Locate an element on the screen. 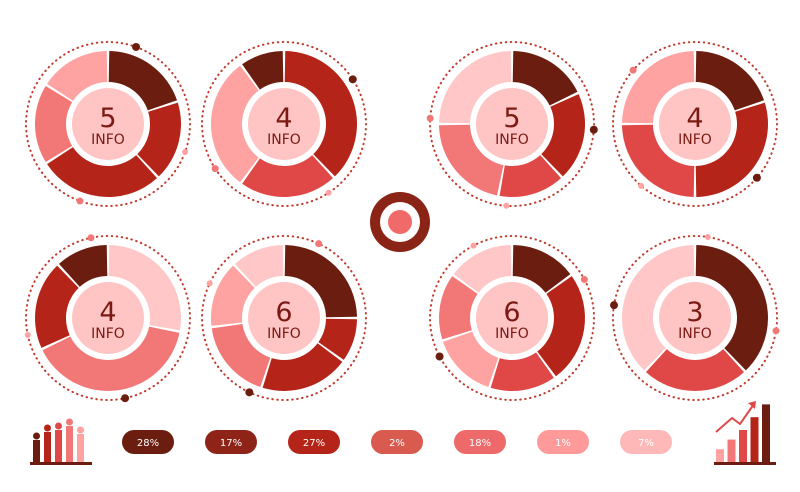  growth-chart-icon-right is located at coordinates (745, 433).